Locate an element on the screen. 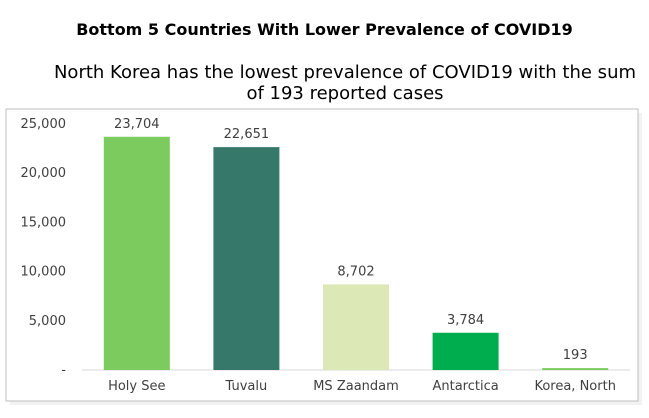 The height and width of the screenshot is (418, 649). bar-antarctica is located at coordinates (465, 351).